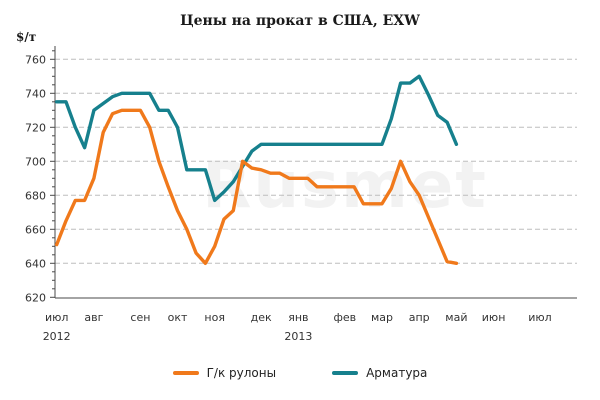 Image resolution: width=600 pixels, height=400 pixels. I want to click on y-tick-label: 660, so click(35, 229).